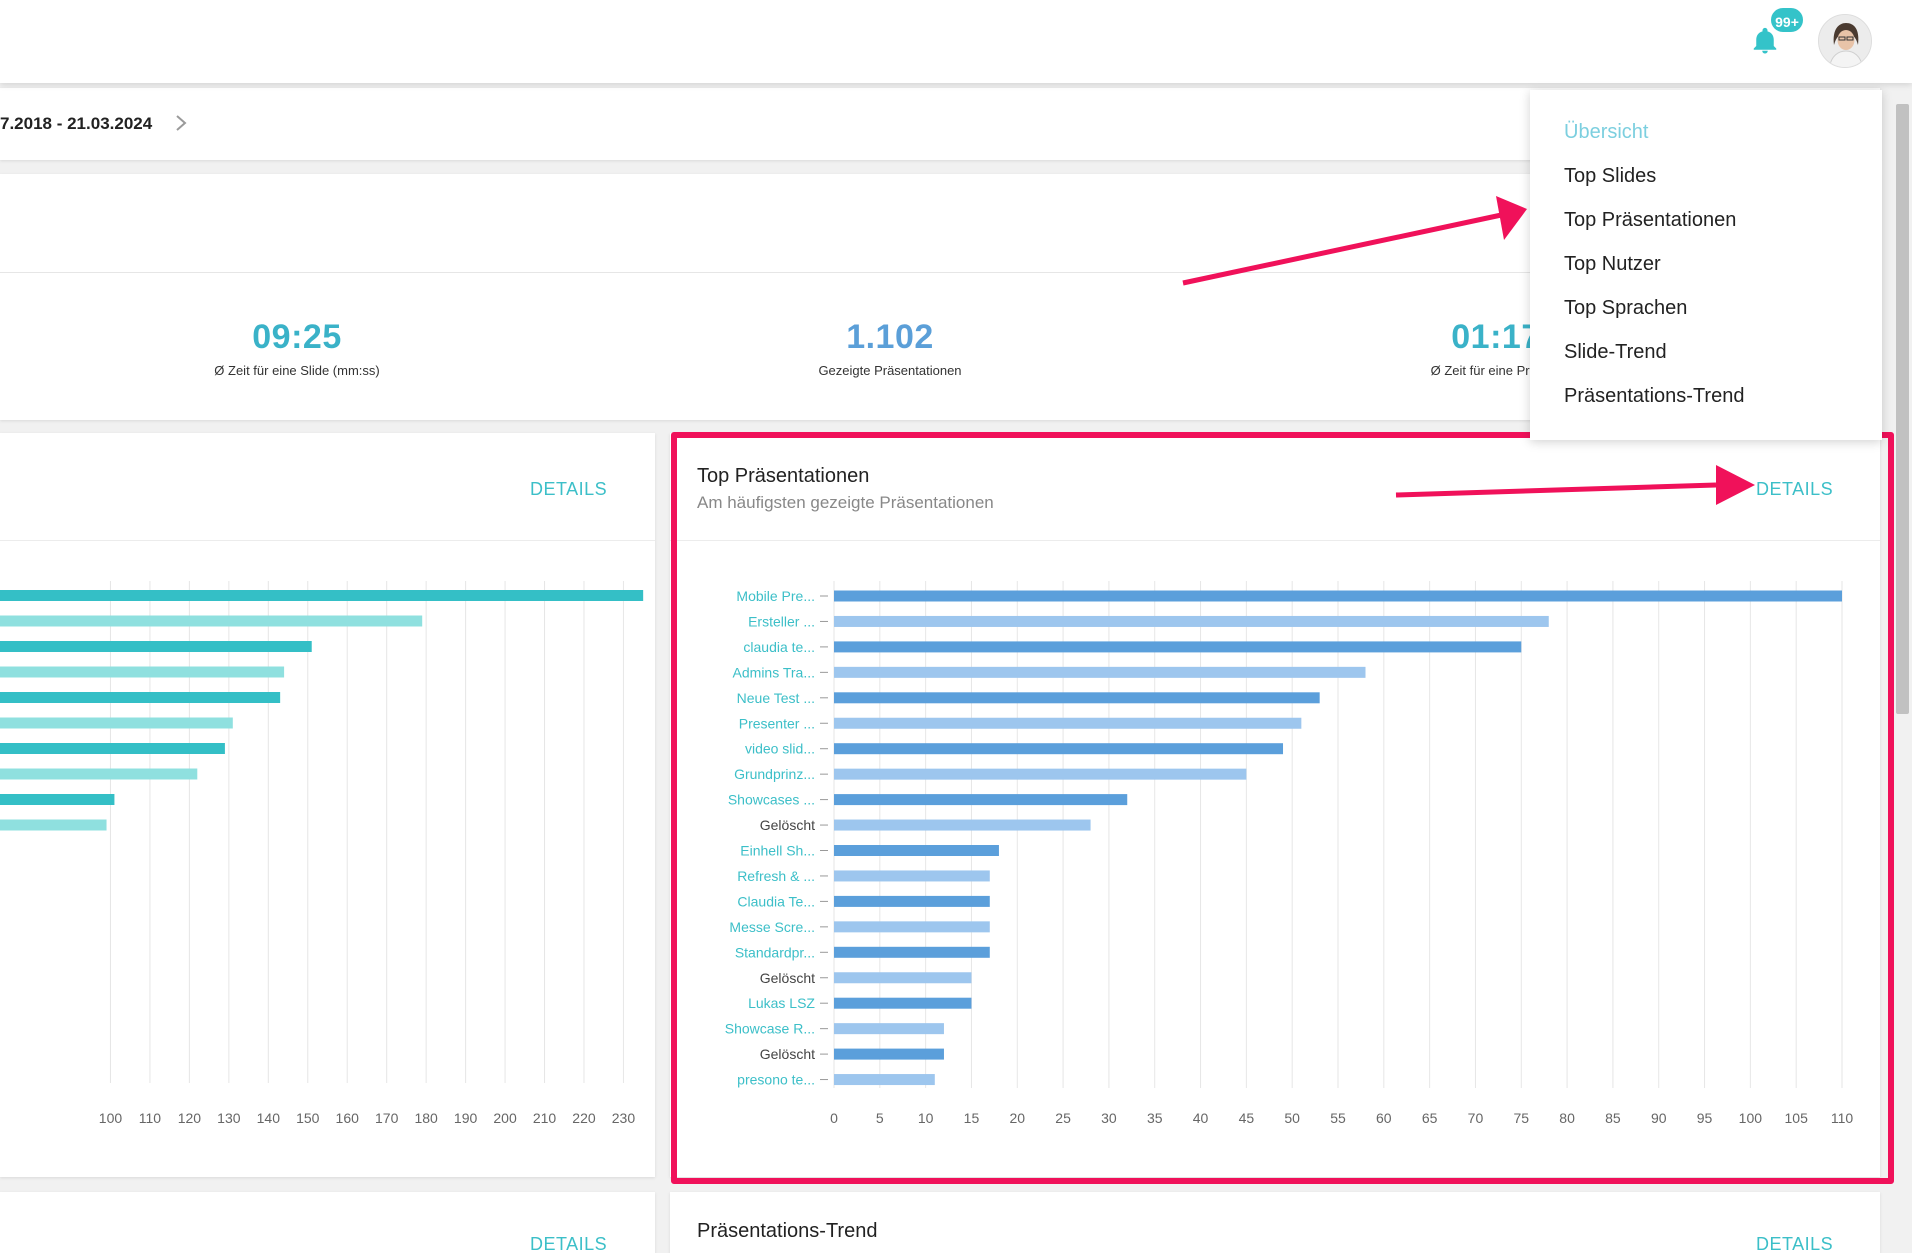 The image size is (1912, 1253). I want to click on card-title: Präsentations-Trend, so click(787, 1231).